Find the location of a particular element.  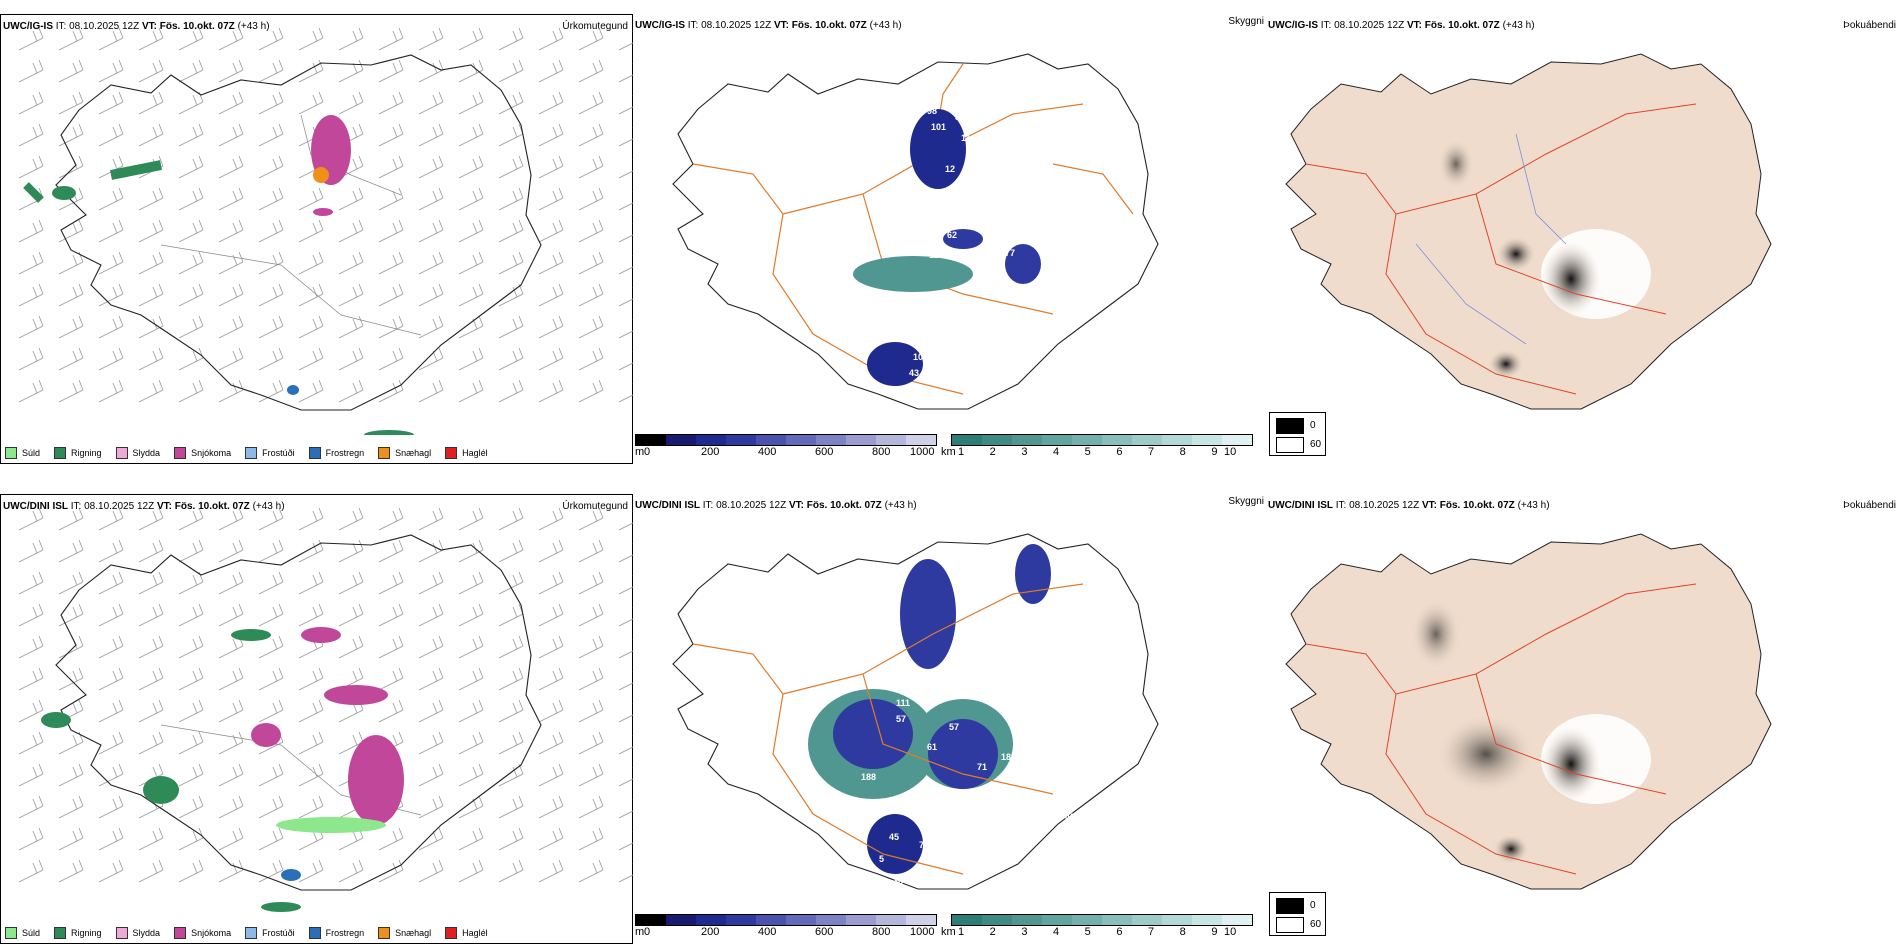

visibility-value-label: 73 is located at coordinates (978, 807).